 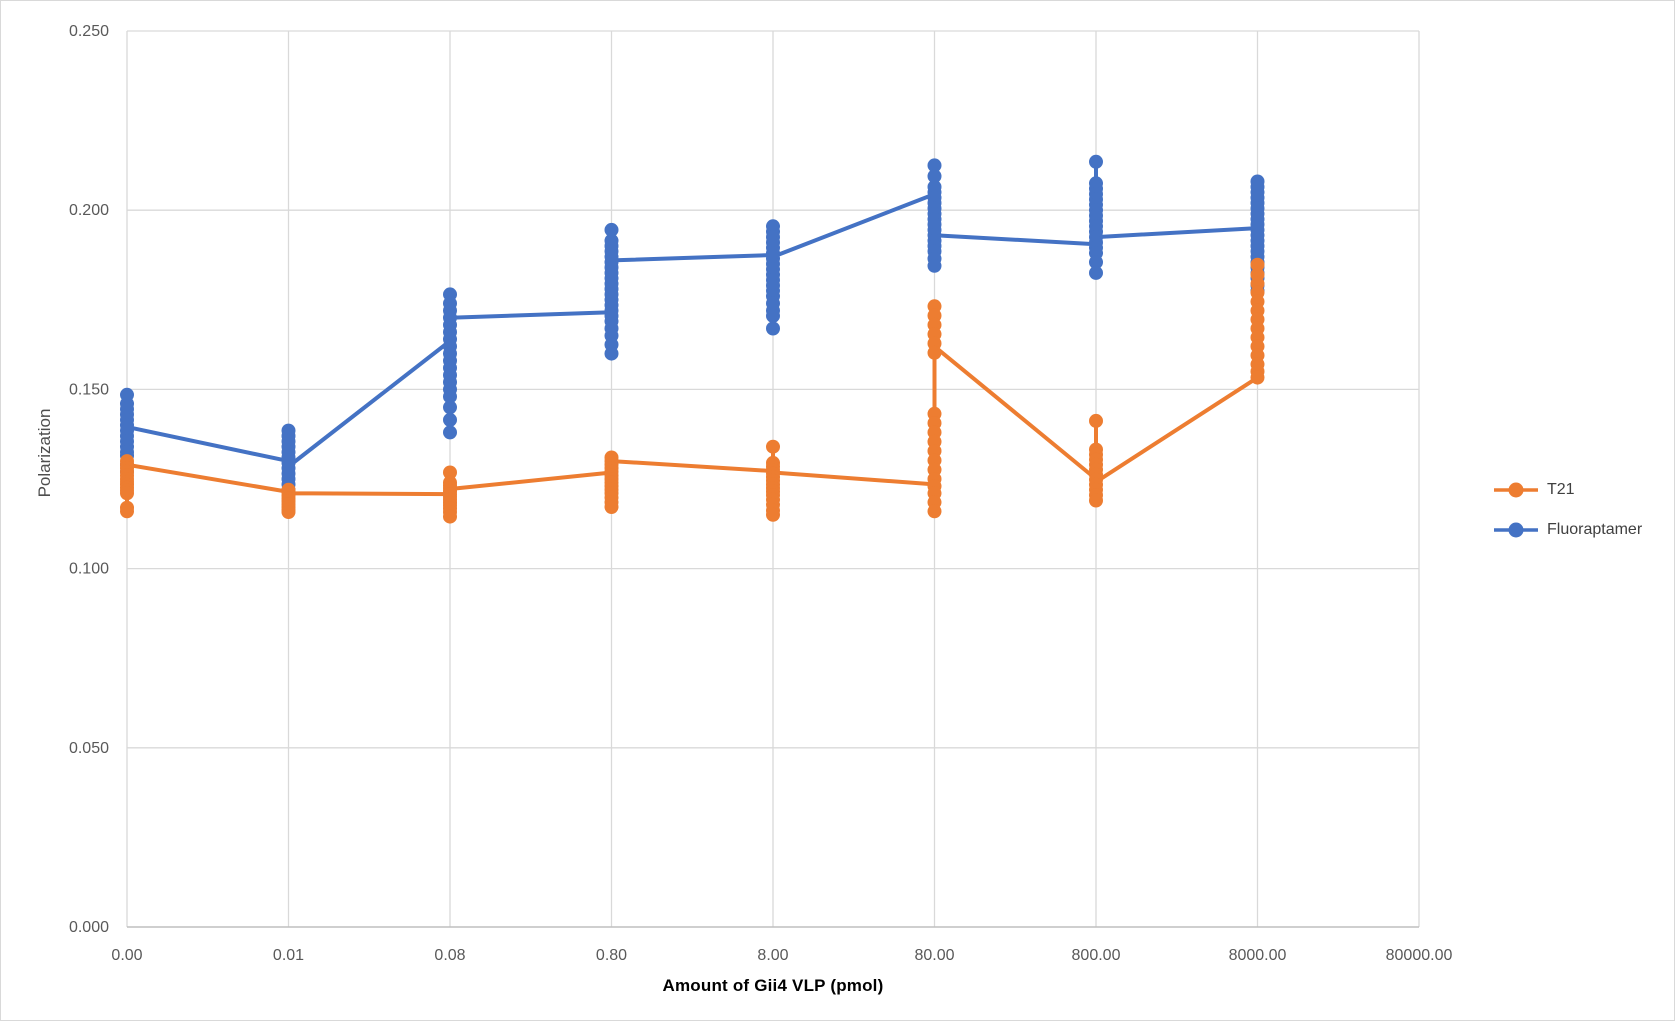 I want to click on y-tick-label: 0.100, so click(x=89, y=569).